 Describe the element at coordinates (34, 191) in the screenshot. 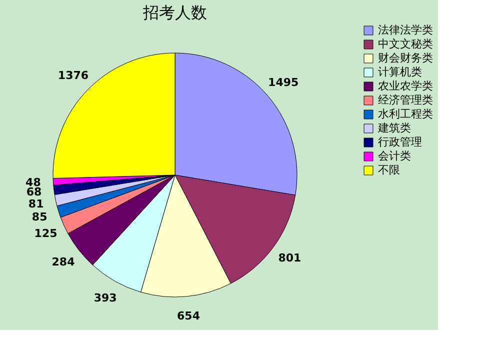

I see `data-label: 68` at that location.